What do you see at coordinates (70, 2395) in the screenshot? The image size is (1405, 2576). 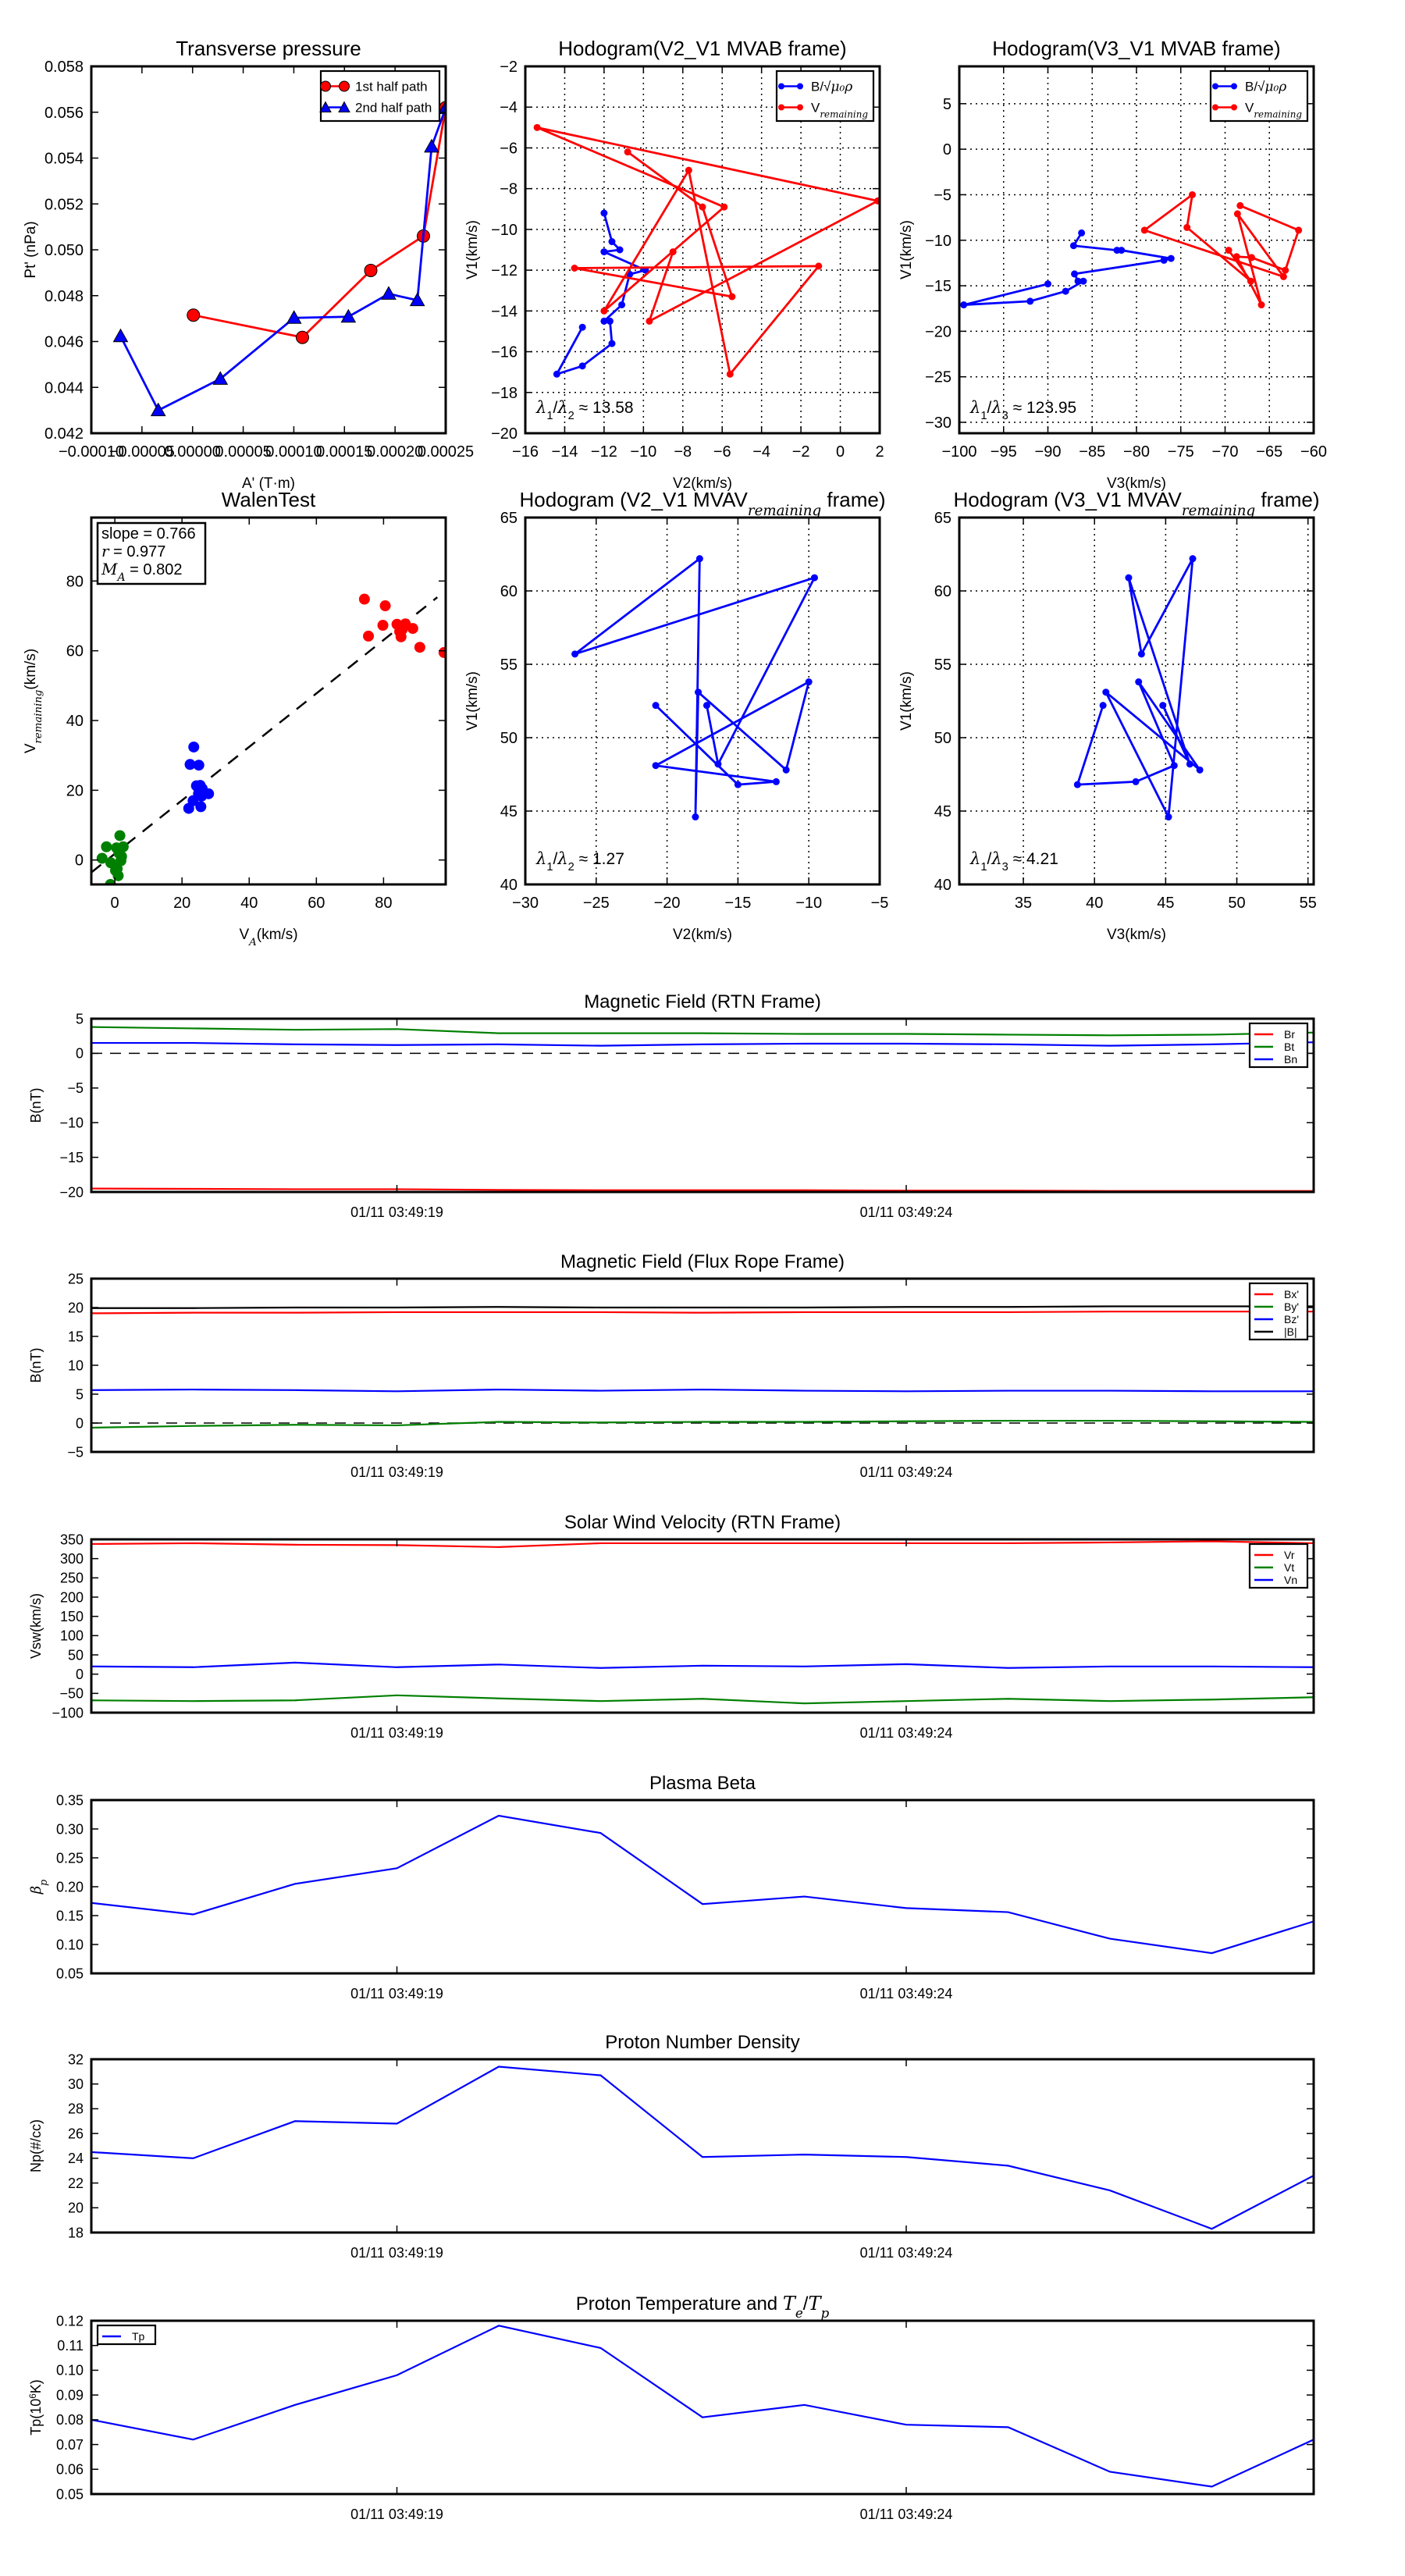 I see `y-tick-label: 0.09` at bounding box center [70, 2395].